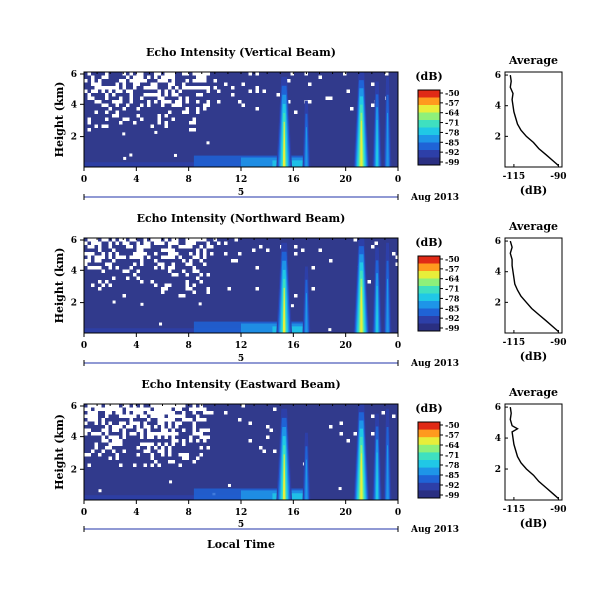  I want to click on colorbar-tick-label: -50, so click(452, 425).